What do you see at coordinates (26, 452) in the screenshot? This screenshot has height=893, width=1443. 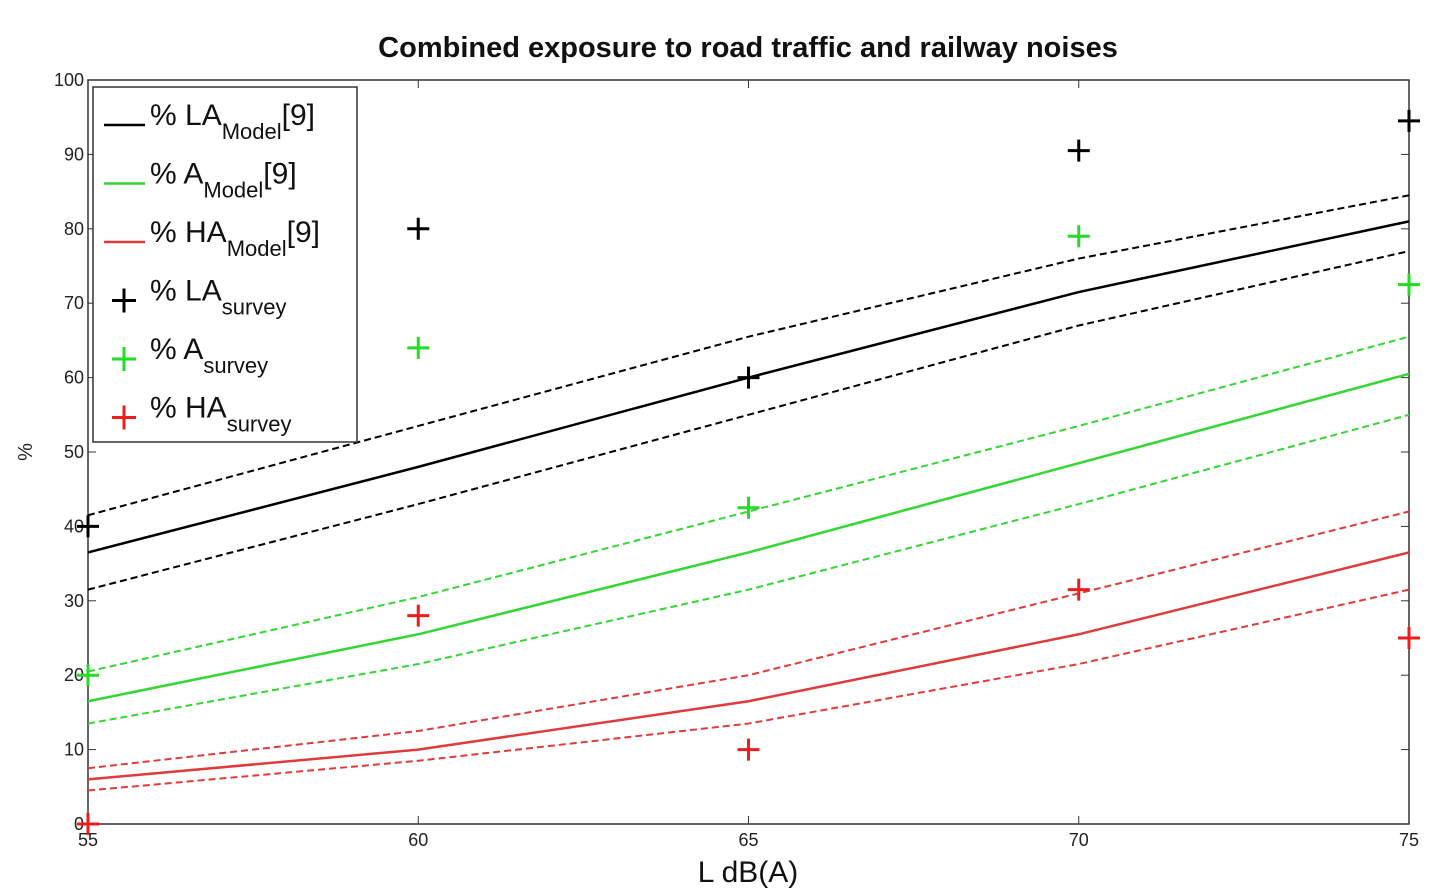 I see `y-axis-label: %` at bounding box center [26, 452].